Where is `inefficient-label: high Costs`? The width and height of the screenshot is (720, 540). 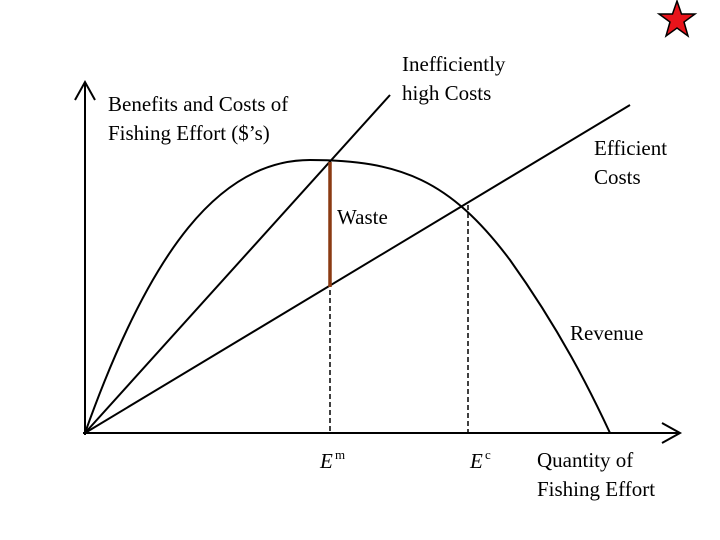 inefficient-label: high Costs is located at coordinates (446, 93).